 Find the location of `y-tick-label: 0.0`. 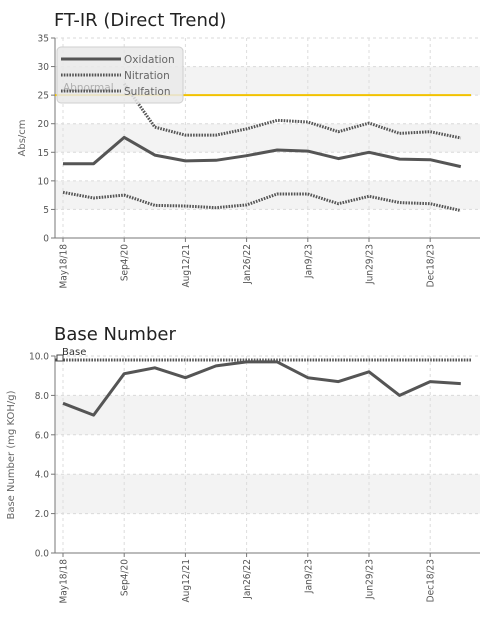

y-tick-label: 0.0 is located at coordinates (42, 554).